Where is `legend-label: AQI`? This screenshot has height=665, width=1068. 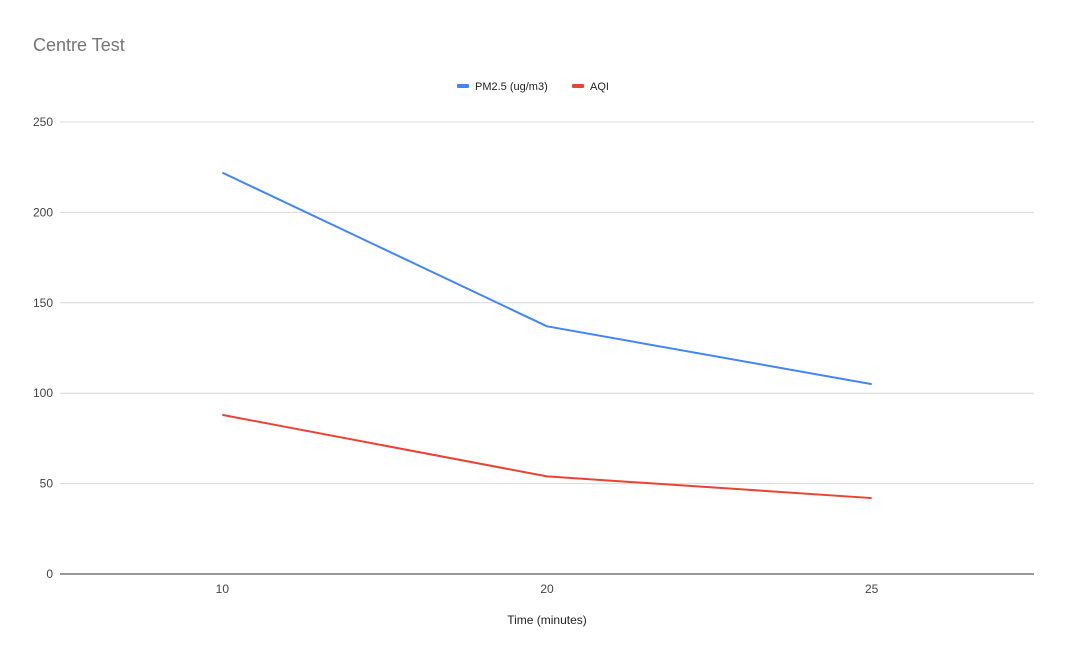
legend-label: AQI is located at coordinates (599, 87).